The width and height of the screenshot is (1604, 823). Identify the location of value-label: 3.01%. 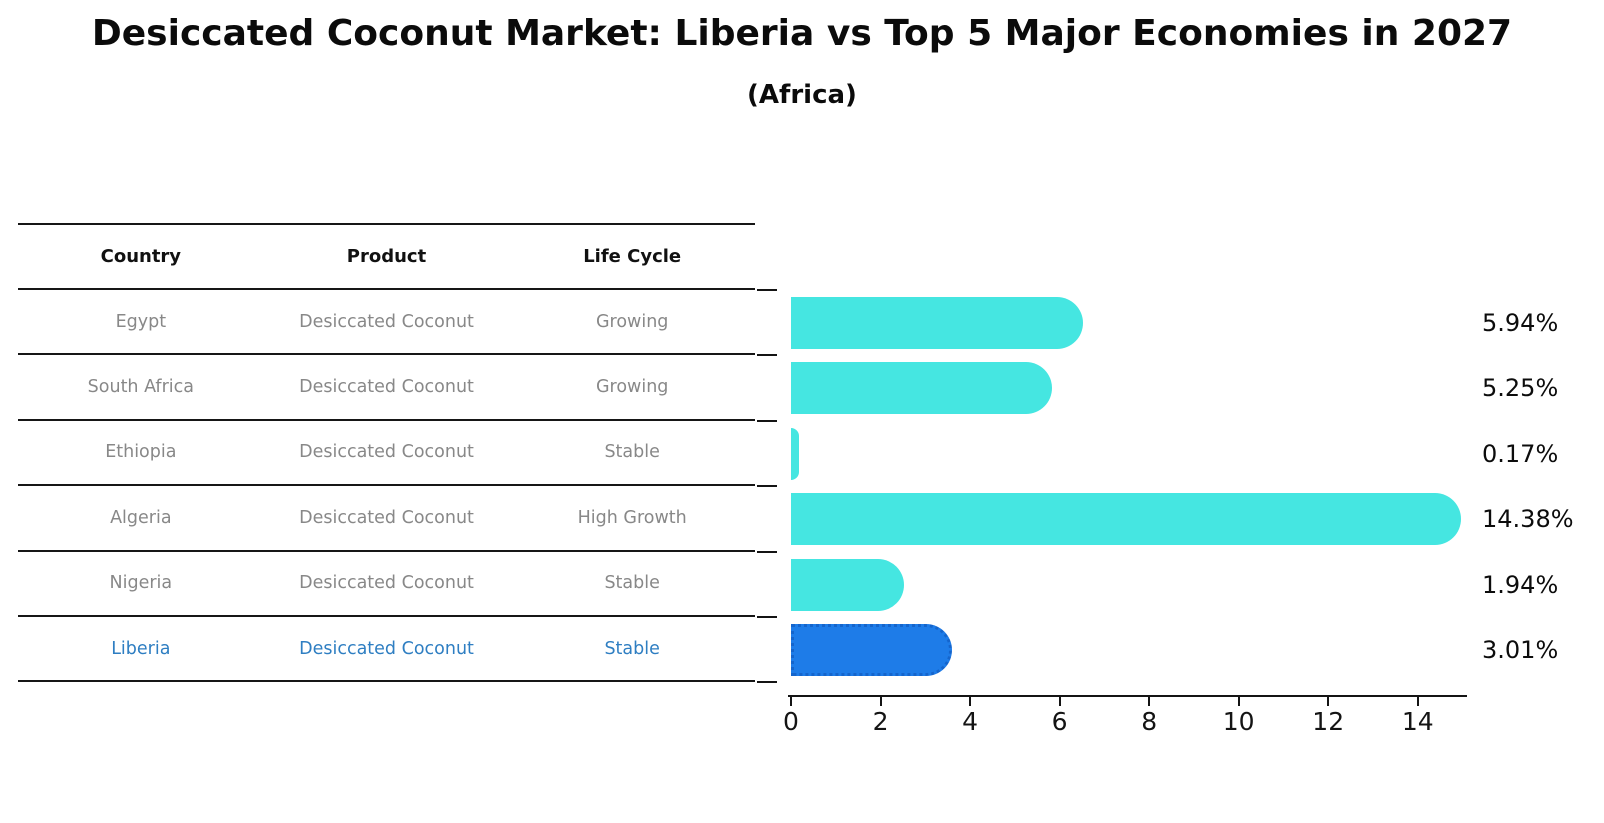
(1520, 650).